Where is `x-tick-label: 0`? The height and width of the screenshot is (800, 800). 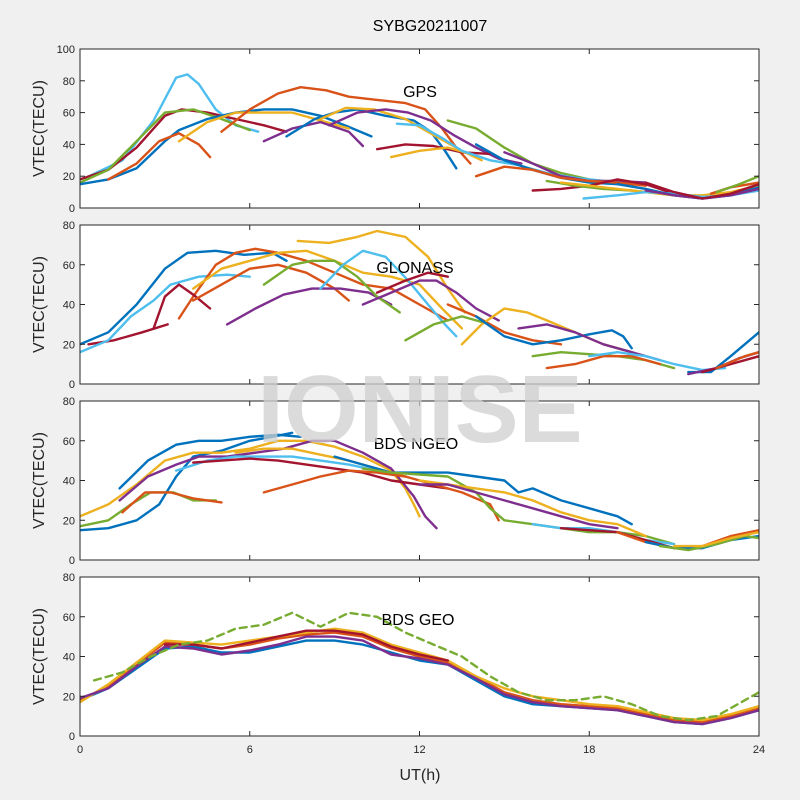
x-tick-label: 0 is located at coordinates (80, 750).